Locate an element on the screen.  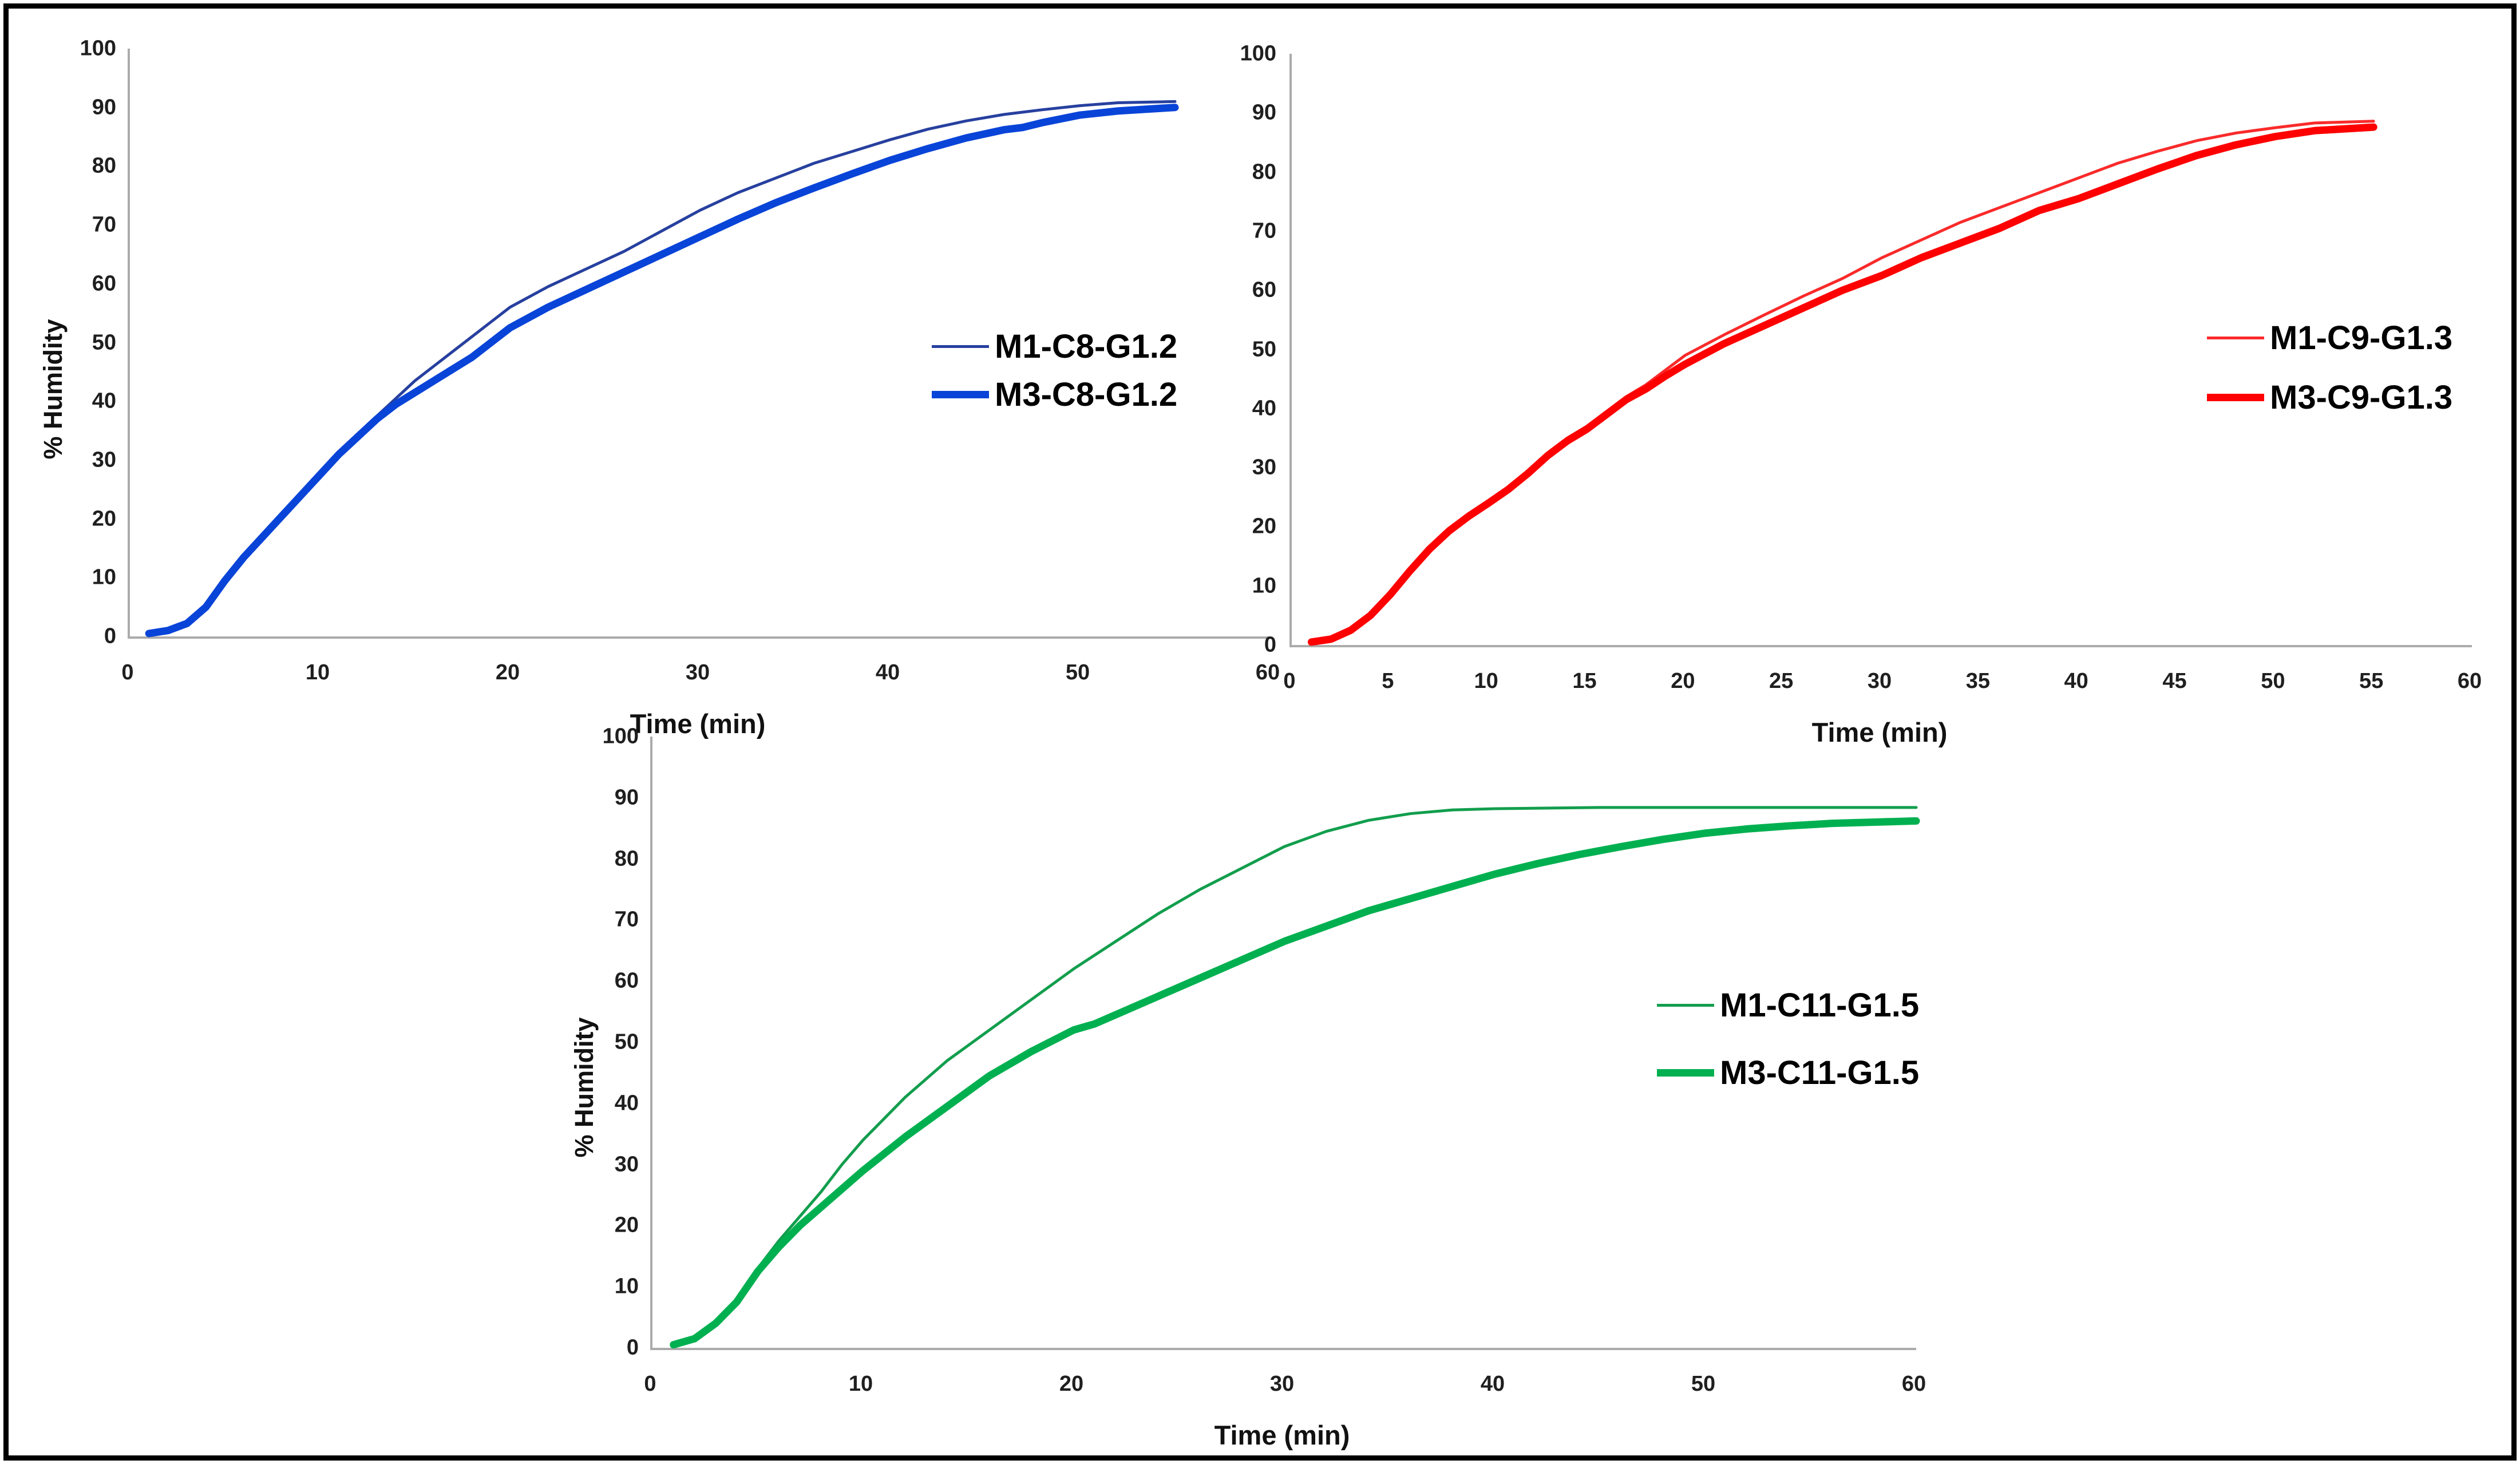
legend-label: M3-C9-G1.3 is located at coordinates (2361, 397).